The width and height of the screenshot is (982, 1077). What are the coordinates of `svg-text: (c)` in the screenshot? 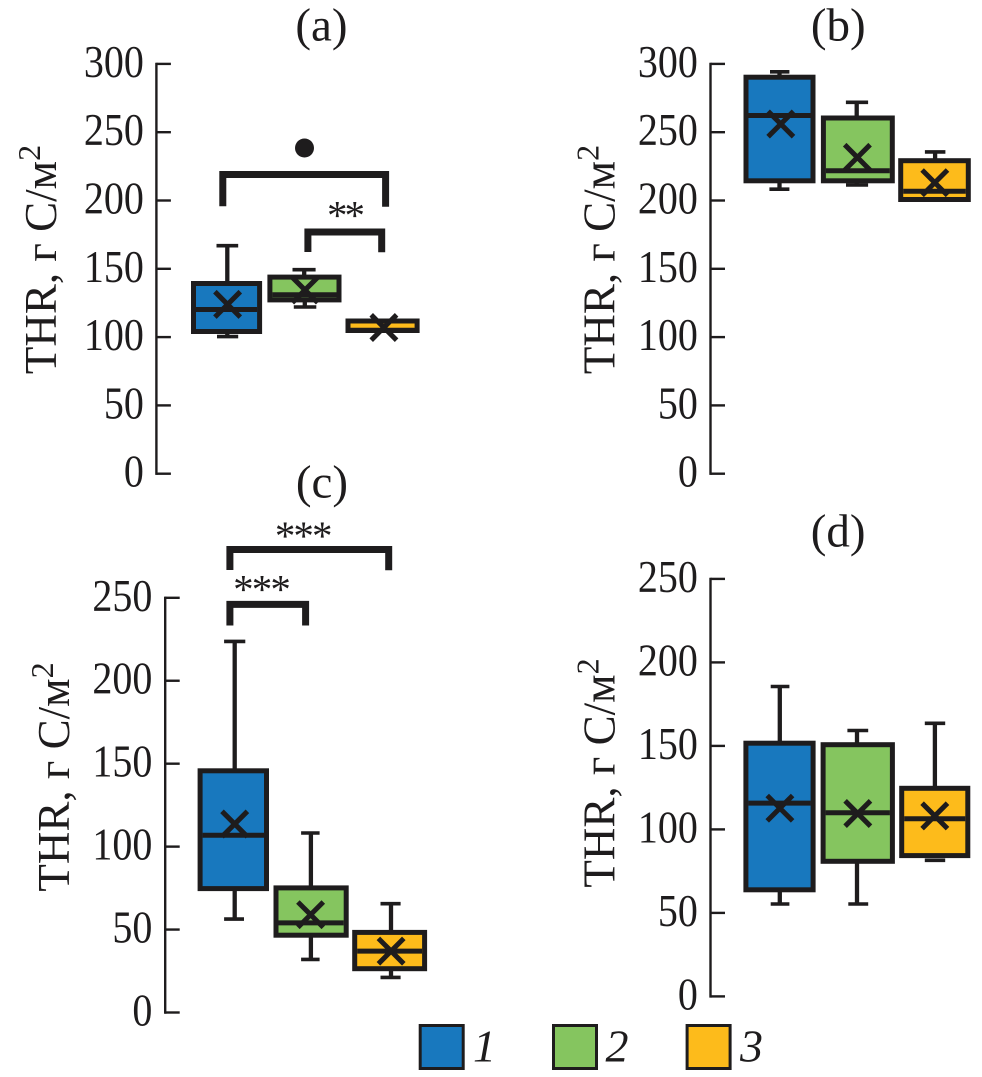 It's located at (322, 483).